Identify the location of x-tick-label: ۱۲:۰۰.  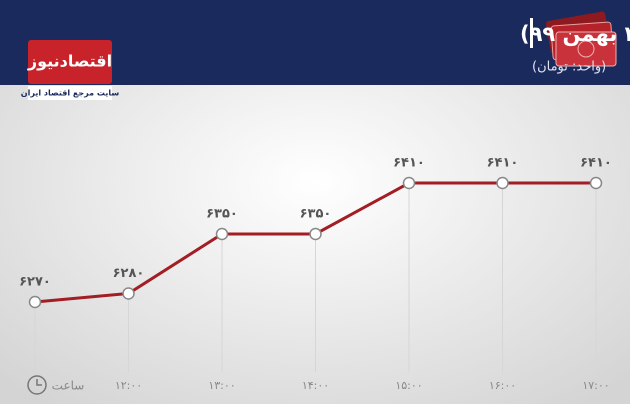
(128, 385).